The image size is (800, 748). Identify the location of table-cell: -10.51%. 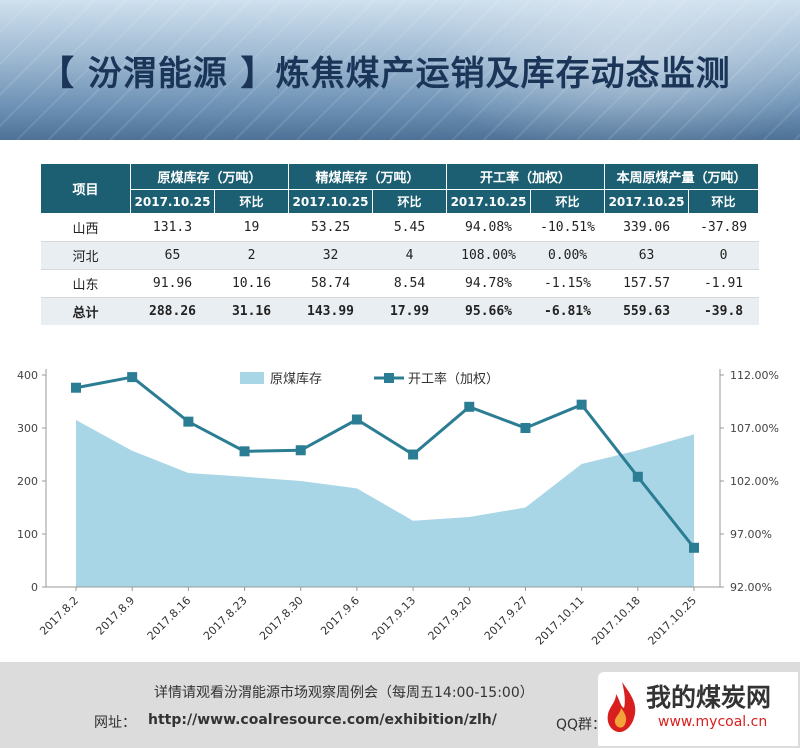
(567, 227).